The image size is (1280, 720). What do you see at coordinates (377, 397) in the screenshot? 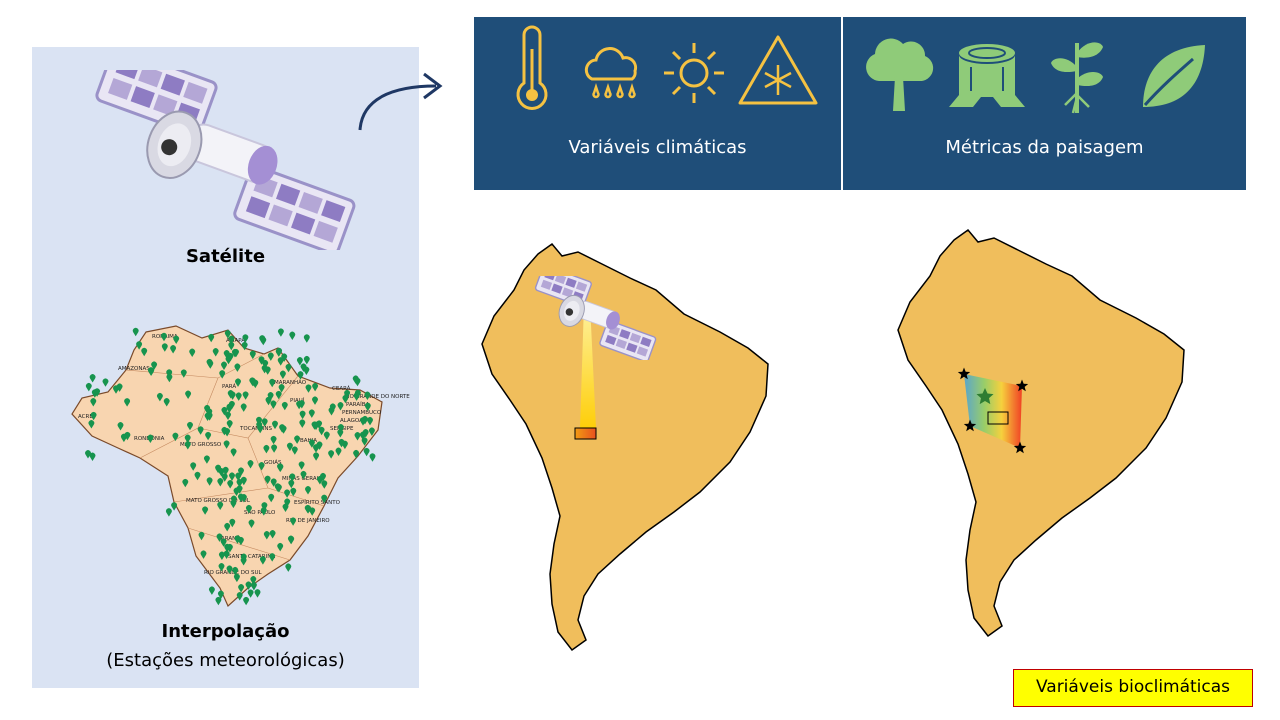
I see `brazil-state-label: RIO GRANDE DO NORTE` at bounding box center [377, 397].